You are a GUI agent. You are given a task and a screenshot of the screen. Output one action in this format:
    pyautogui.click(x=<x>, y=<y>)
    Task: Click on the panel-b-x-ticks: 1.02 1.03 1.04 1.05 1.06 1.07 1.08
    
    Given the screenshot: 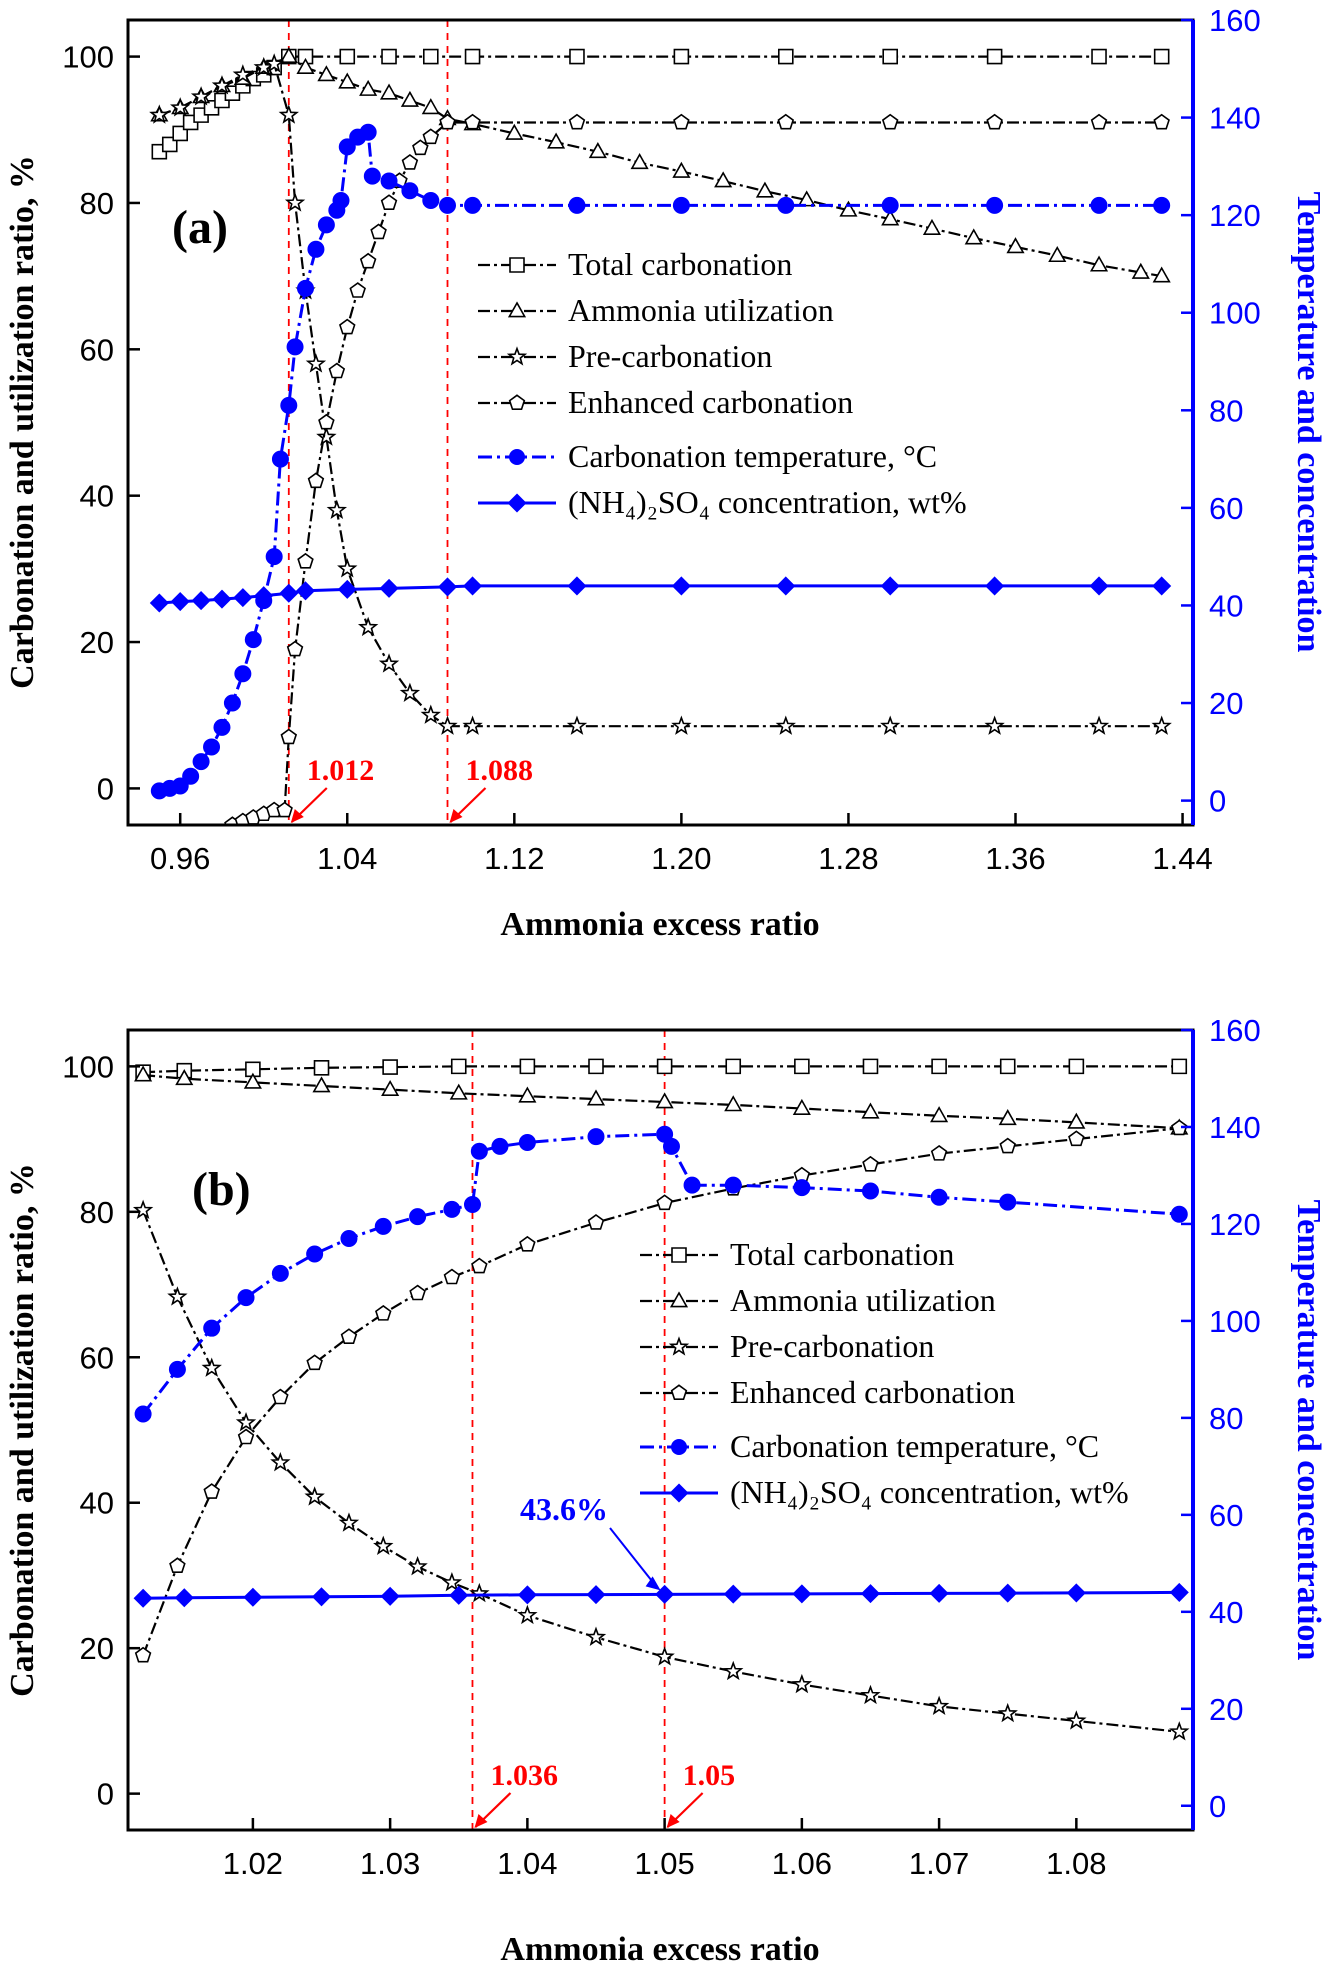 What is the action you would take?
    pyautogui.click(x=665, y=1849)
    